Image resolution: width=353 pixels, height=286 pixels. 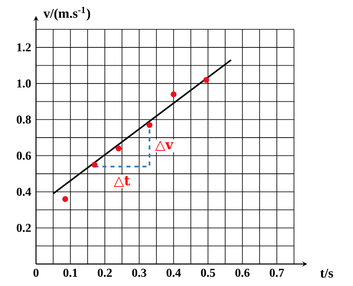 I want to click on annotation: △t, so click(x=122, y=181).